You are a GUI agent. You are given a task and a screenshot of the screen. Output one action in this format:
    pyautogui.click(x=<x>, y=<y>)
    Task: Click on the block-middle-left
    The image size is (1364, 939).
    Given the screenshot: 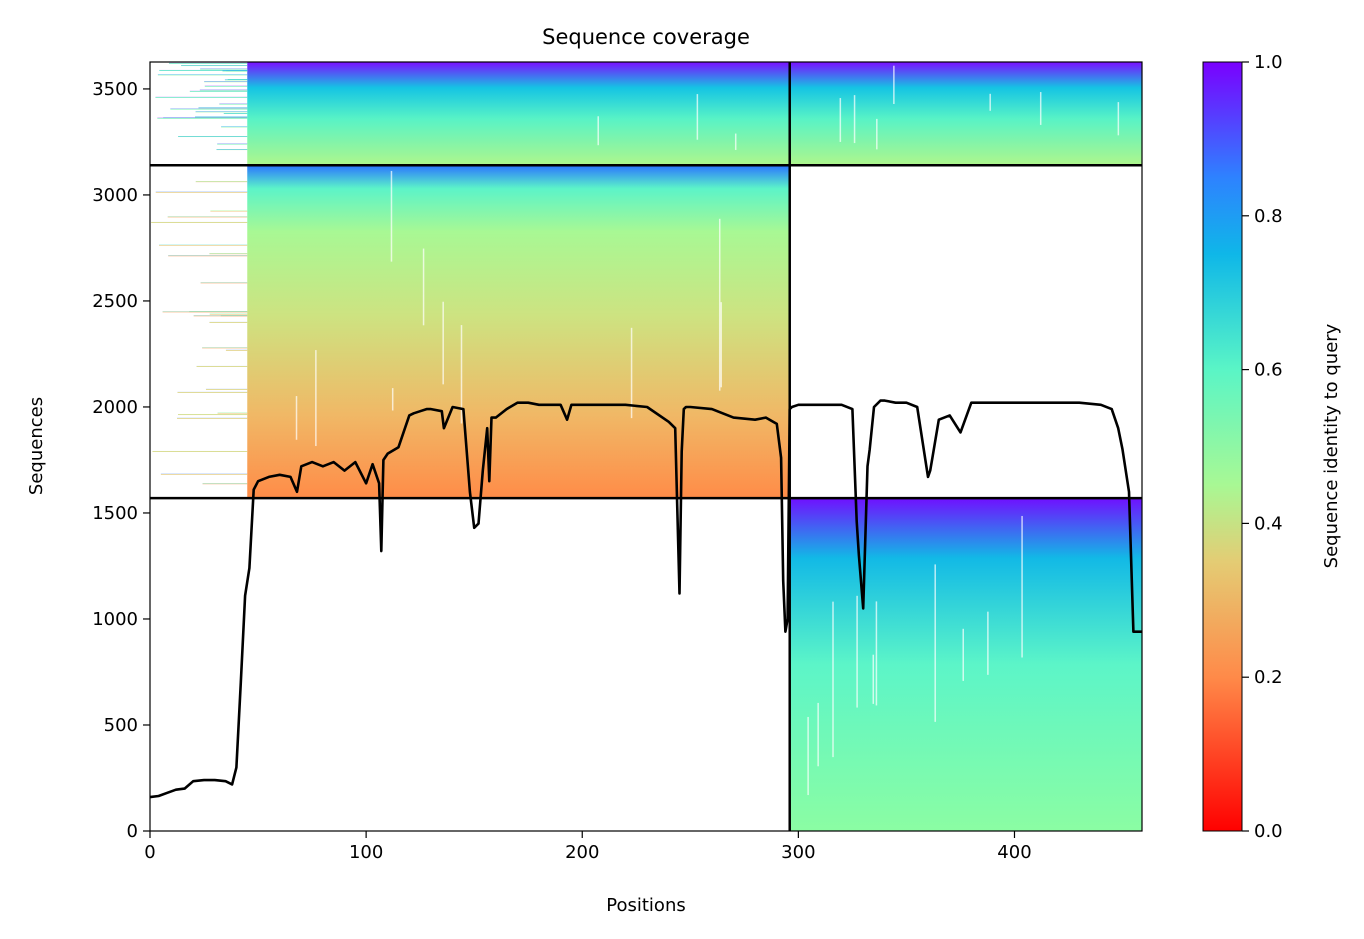 What is the action you would take?
    pyautogui.click(x=518, y=332)
    